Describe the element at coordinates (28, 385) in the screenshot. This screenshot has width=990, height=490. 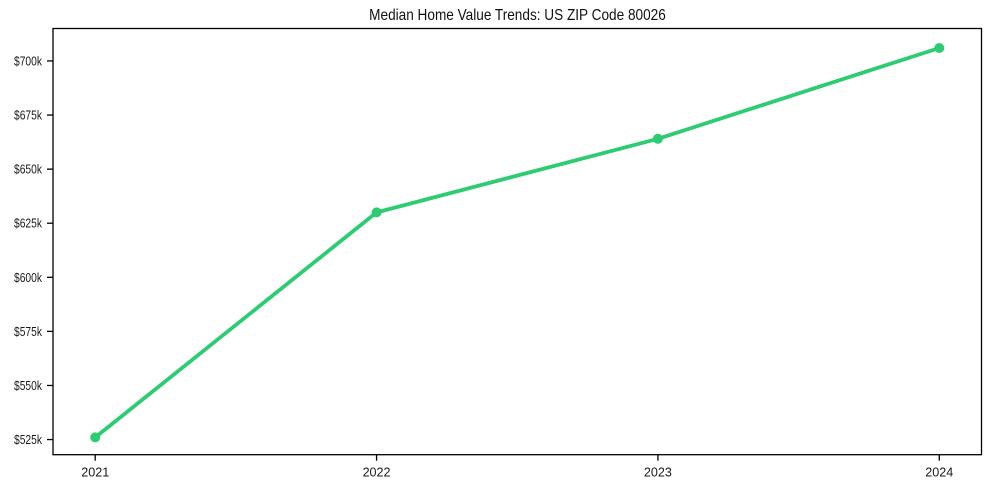
I see `y-axis-tick-label: $550k` at that location.